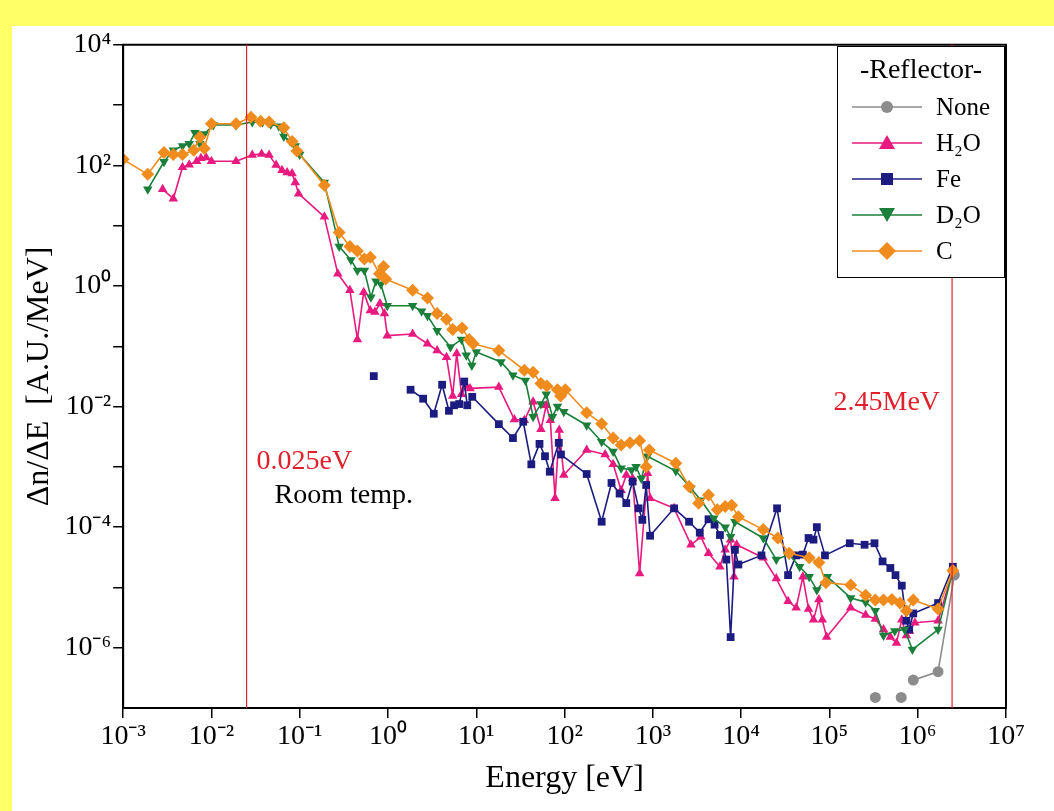  Describe the element at coordinates (88, 525) in the screenshot. I see `y-tick-label: 10⁻⁴` at that location.